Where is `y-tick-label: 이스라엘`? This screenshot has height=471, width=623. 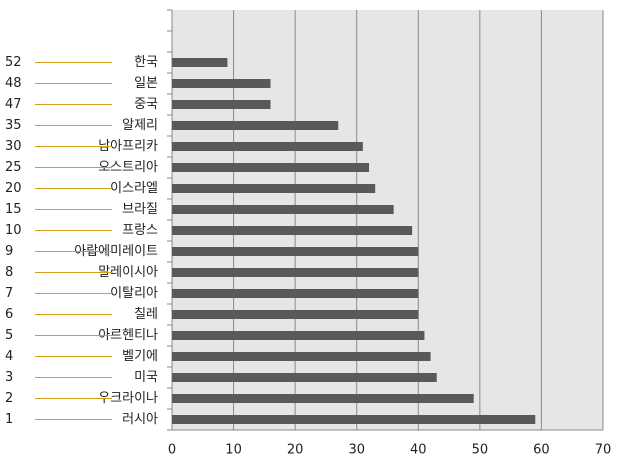
y-tick-label: 이스라엘 is located at coordinates (134, 188).